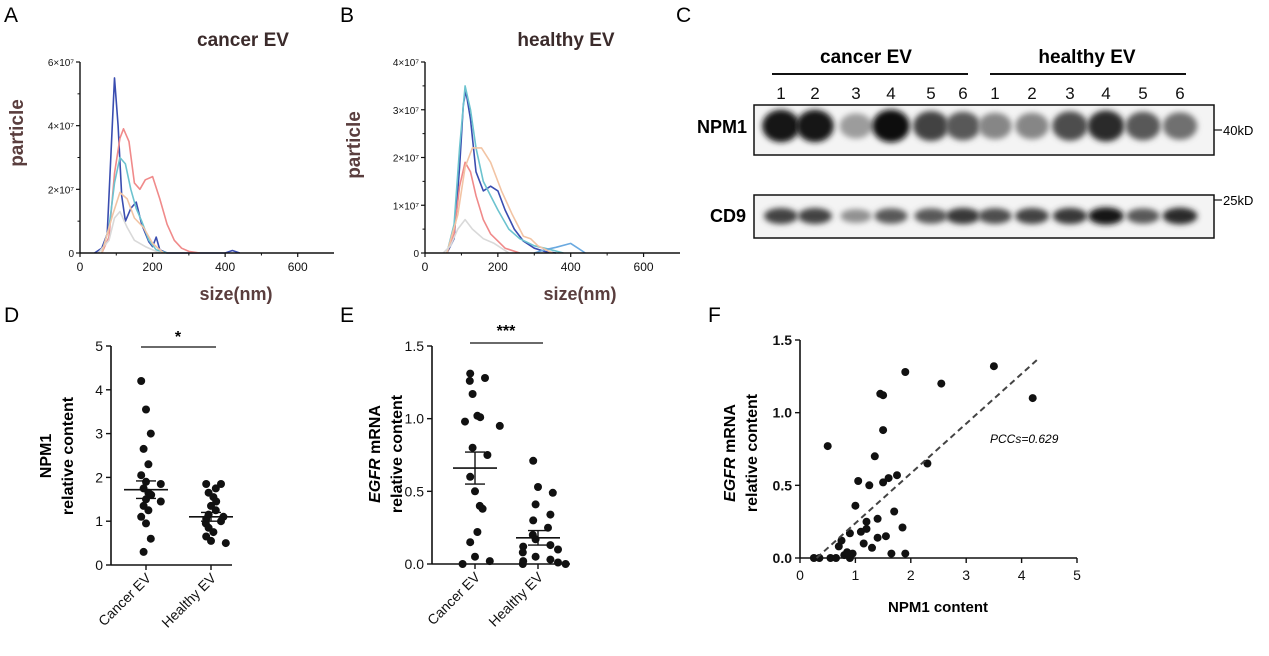 This screenshot has height=656, width=1269. Describe the element at coordinates (415, 419) in the screenshot. I see `y-tick-label: 1.0` at that location.